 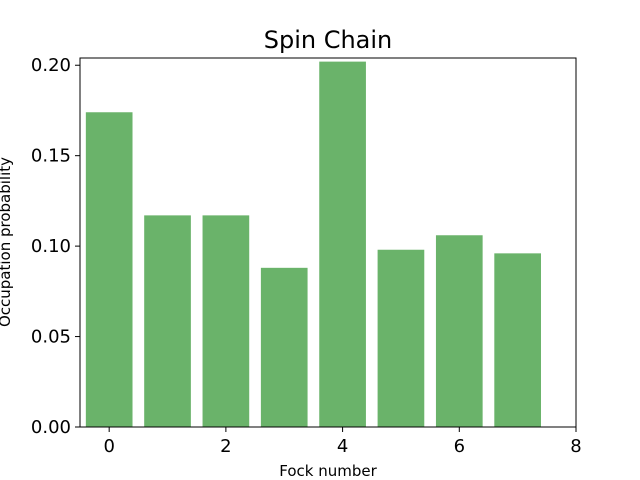 What do you see at coordinates (108, 446) in the screenshot?
I see `x-tick-label: 0` at bounding box center [108, 446].